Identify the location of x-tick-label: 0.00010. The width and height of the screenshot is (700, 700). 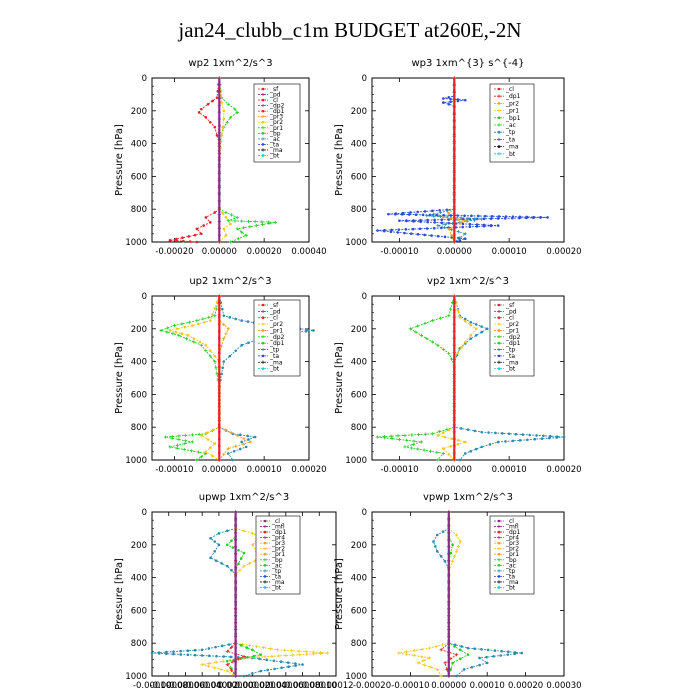
(487, 686).